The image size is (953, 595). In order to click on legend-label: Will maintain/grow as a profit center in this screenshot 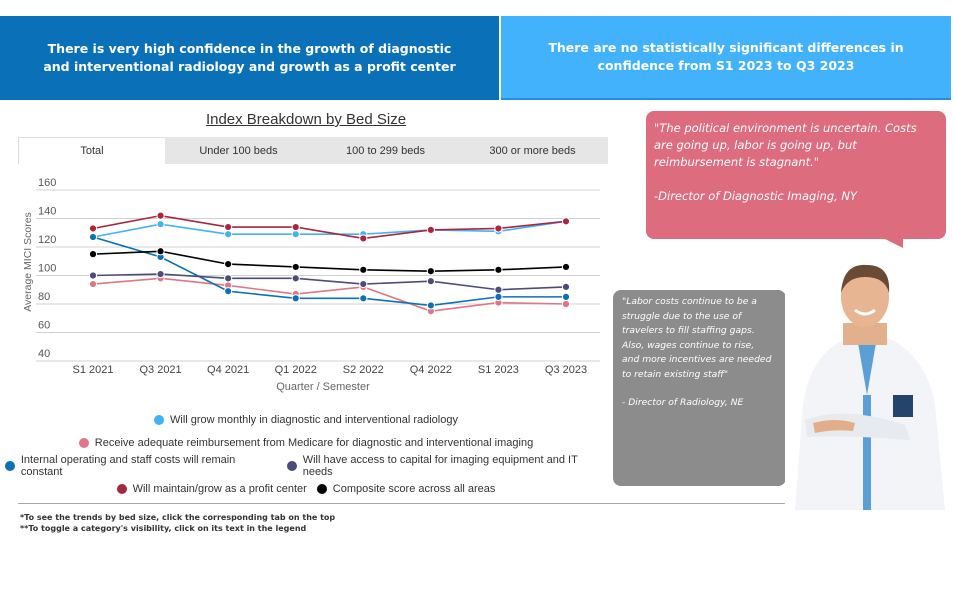, I will do `click(219, 488)`.